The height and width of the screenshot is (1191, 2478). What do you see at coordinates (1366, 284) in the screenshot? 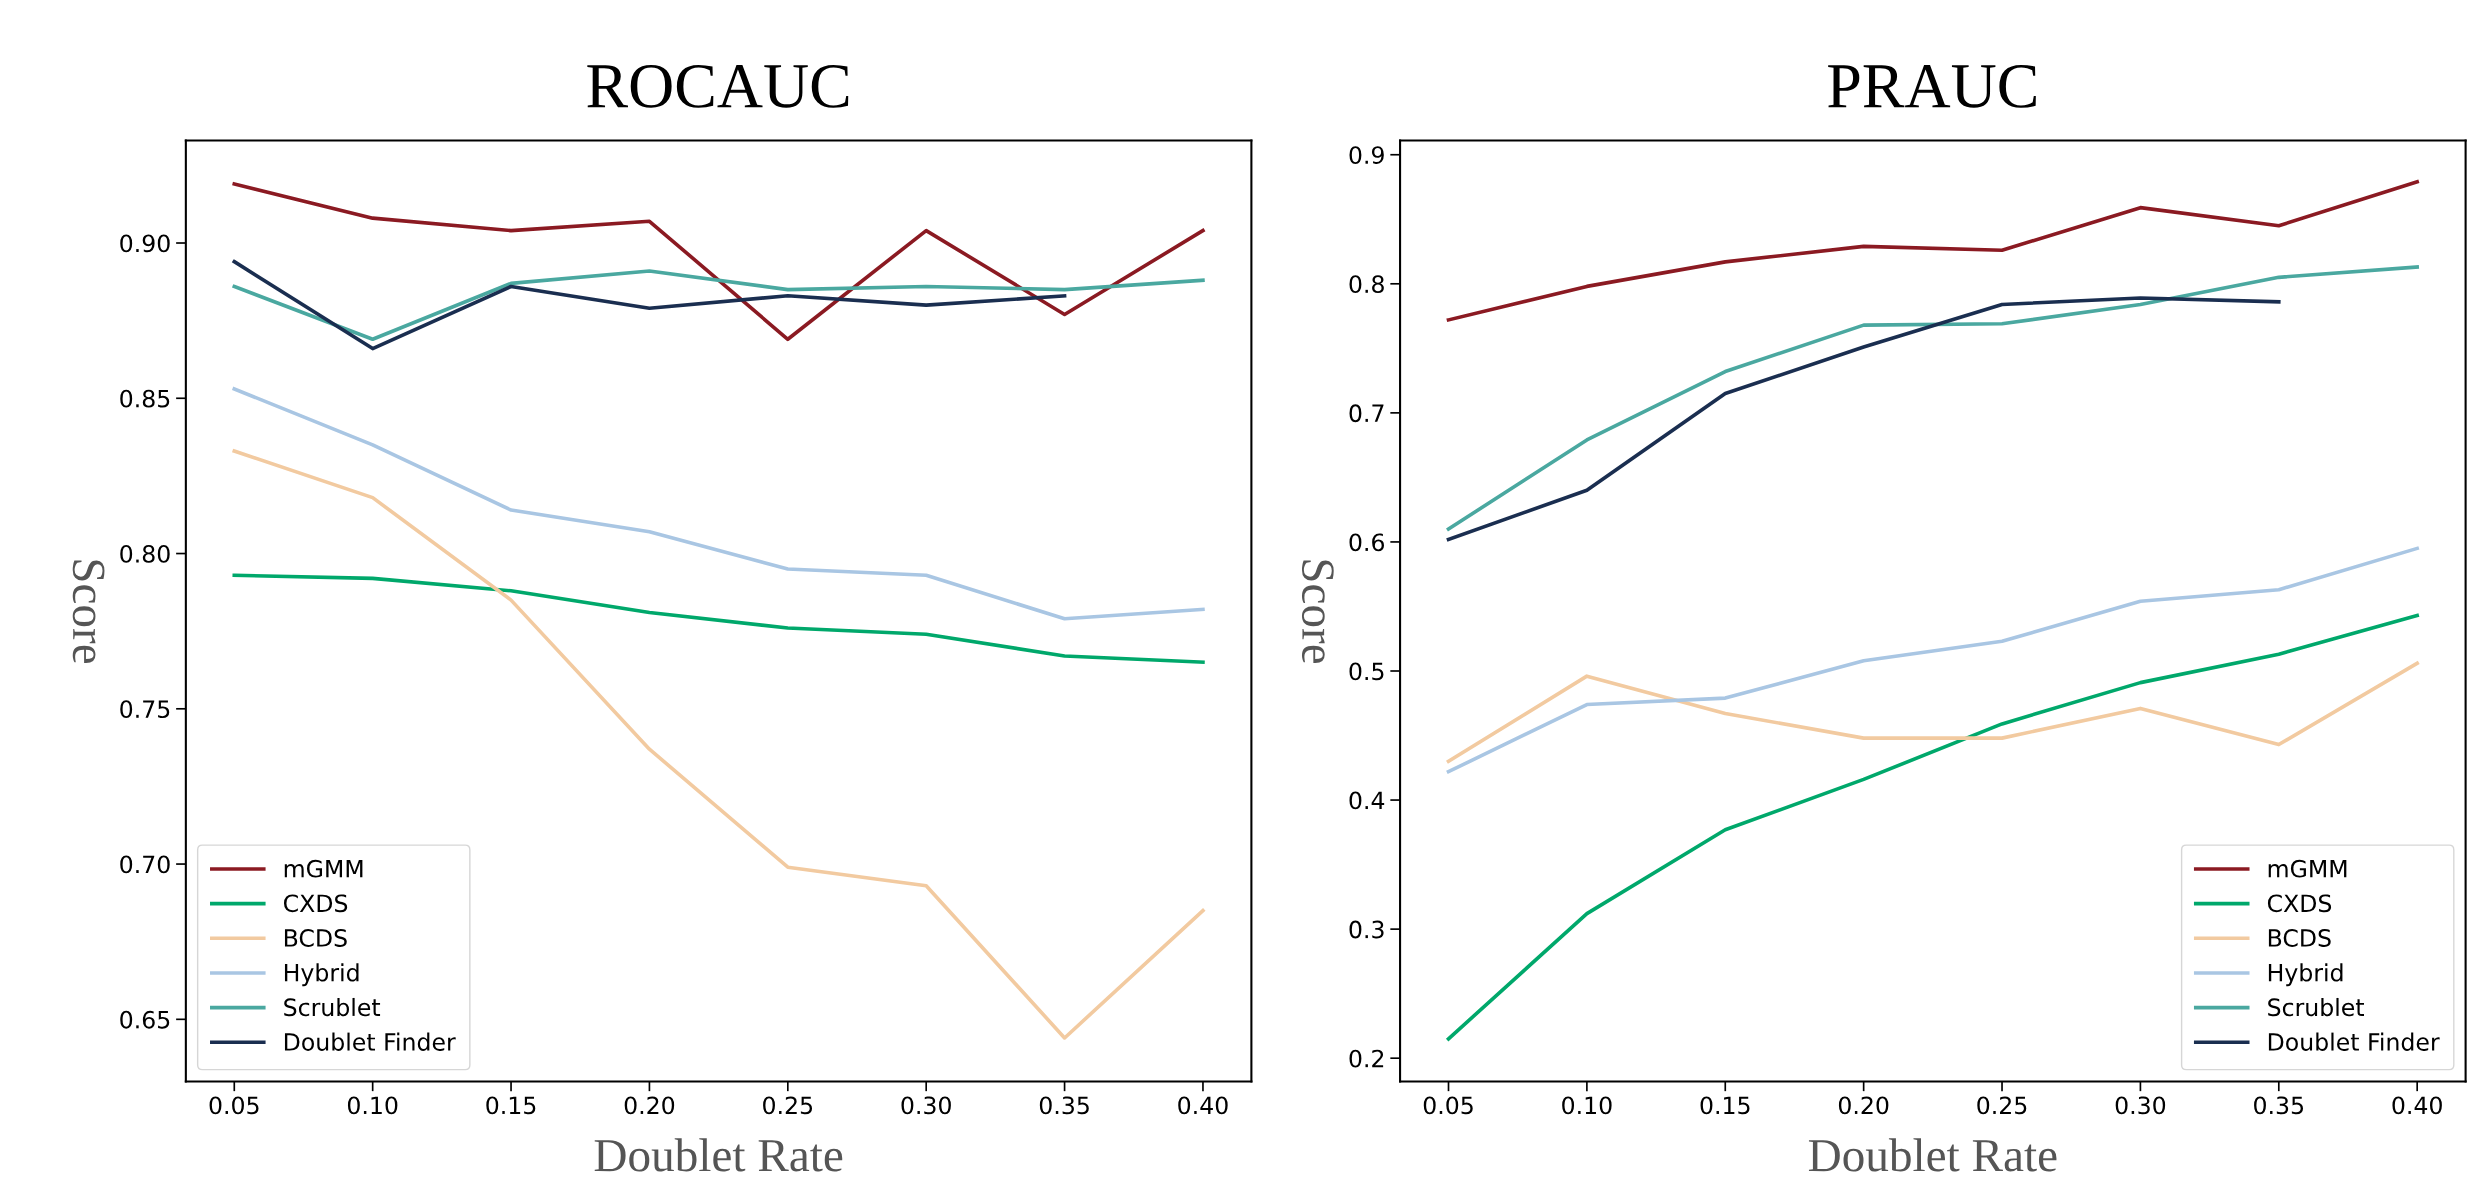
I see `y-tick-label: 0.8` at bounding box center [1366, 284].